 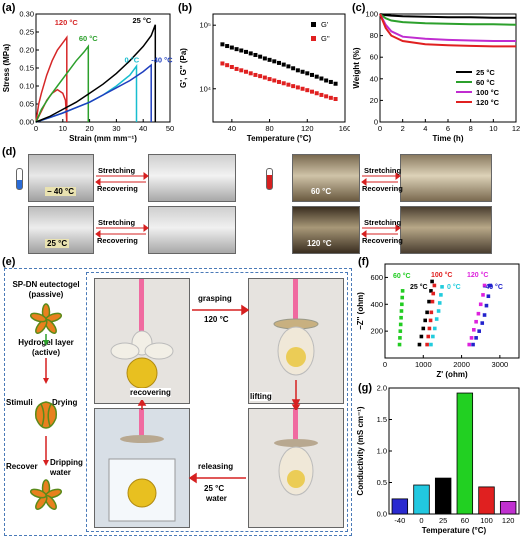 What do you see at coordinates (443, 520) in the screenshot?
I see `x-tick-label: 25` at bounding box center [443, 520].